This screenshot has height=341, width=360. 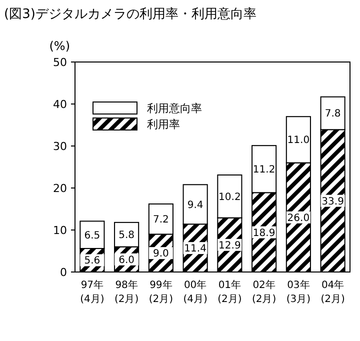 I want to click on x-tick-label: 99年 (2月), so click(x=161, y=292).